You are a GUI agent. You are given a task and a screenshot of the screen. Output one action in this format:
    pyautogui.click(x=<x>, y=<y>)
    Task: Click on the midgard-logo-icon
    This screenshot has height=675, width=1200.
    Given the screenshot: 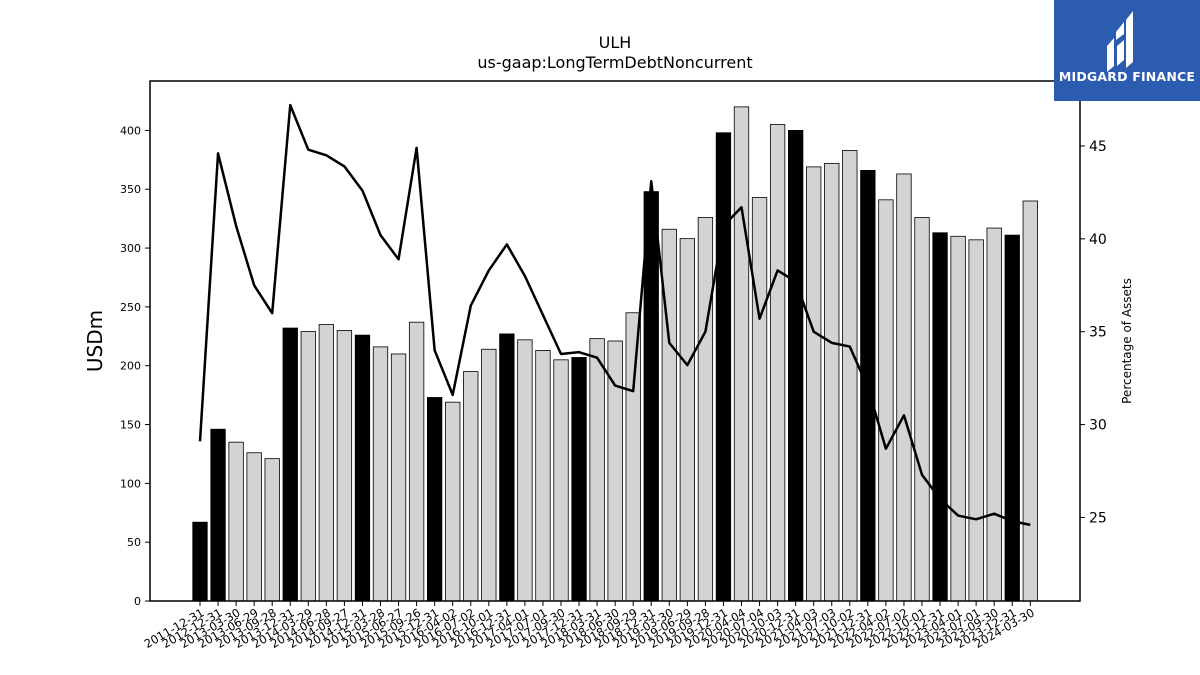 What is the action you would take?
    pyautogui.click(x=1120, y=41)
    